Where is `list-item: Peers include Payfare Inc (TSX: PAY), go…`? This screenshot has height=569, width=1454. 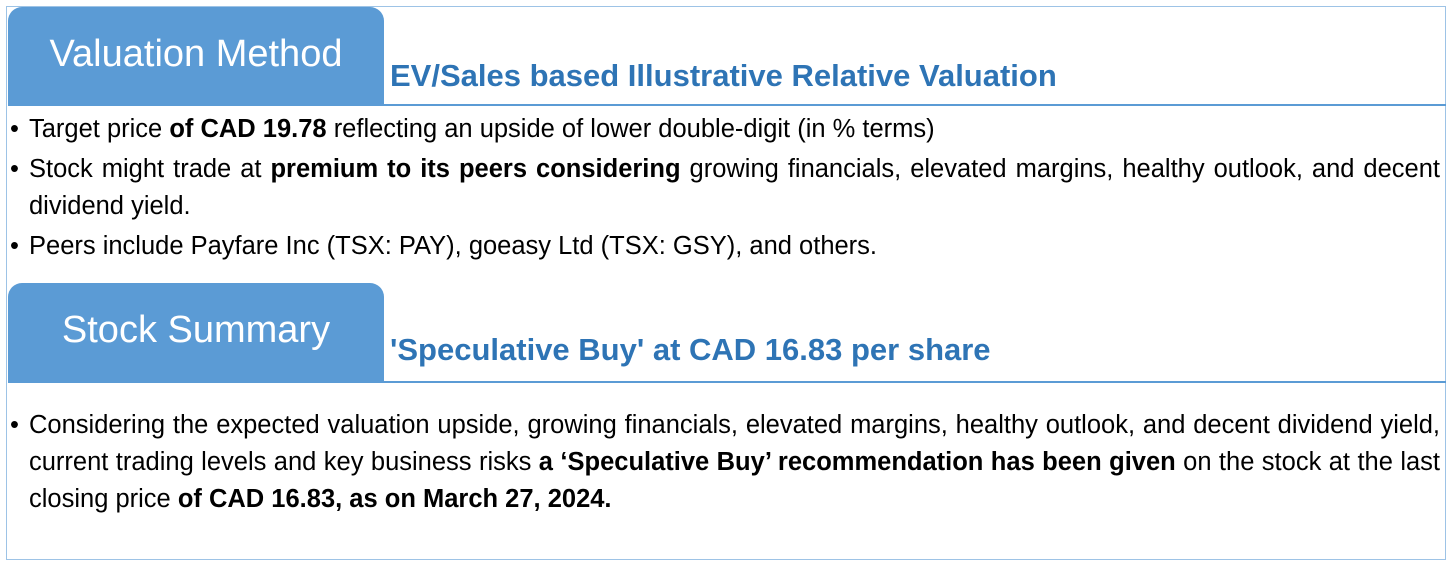 list-item: Peers include Payfare Inc (TSX: PAY), go… is located at coordinates (725, 246).